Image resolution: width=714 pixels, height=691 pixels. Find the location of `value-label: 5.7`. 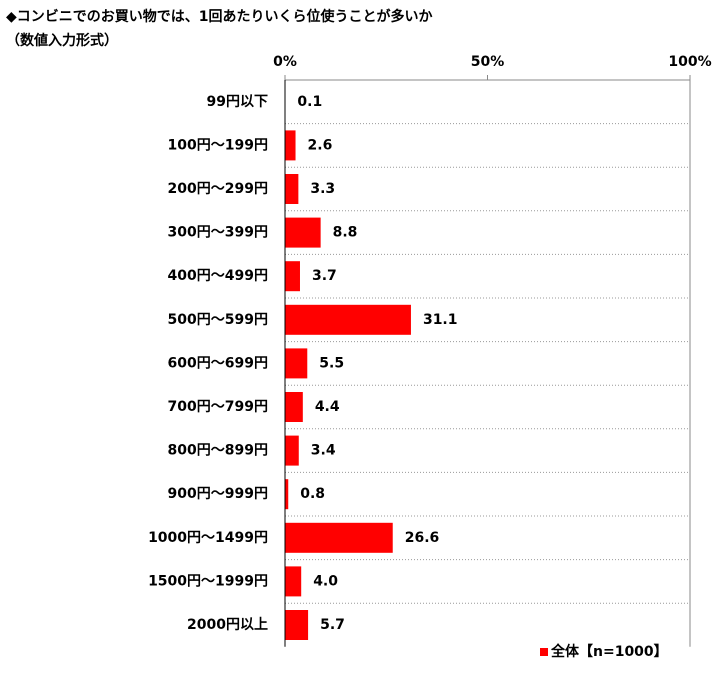

value-label: 5.7 is located at coordinates (332, 625).